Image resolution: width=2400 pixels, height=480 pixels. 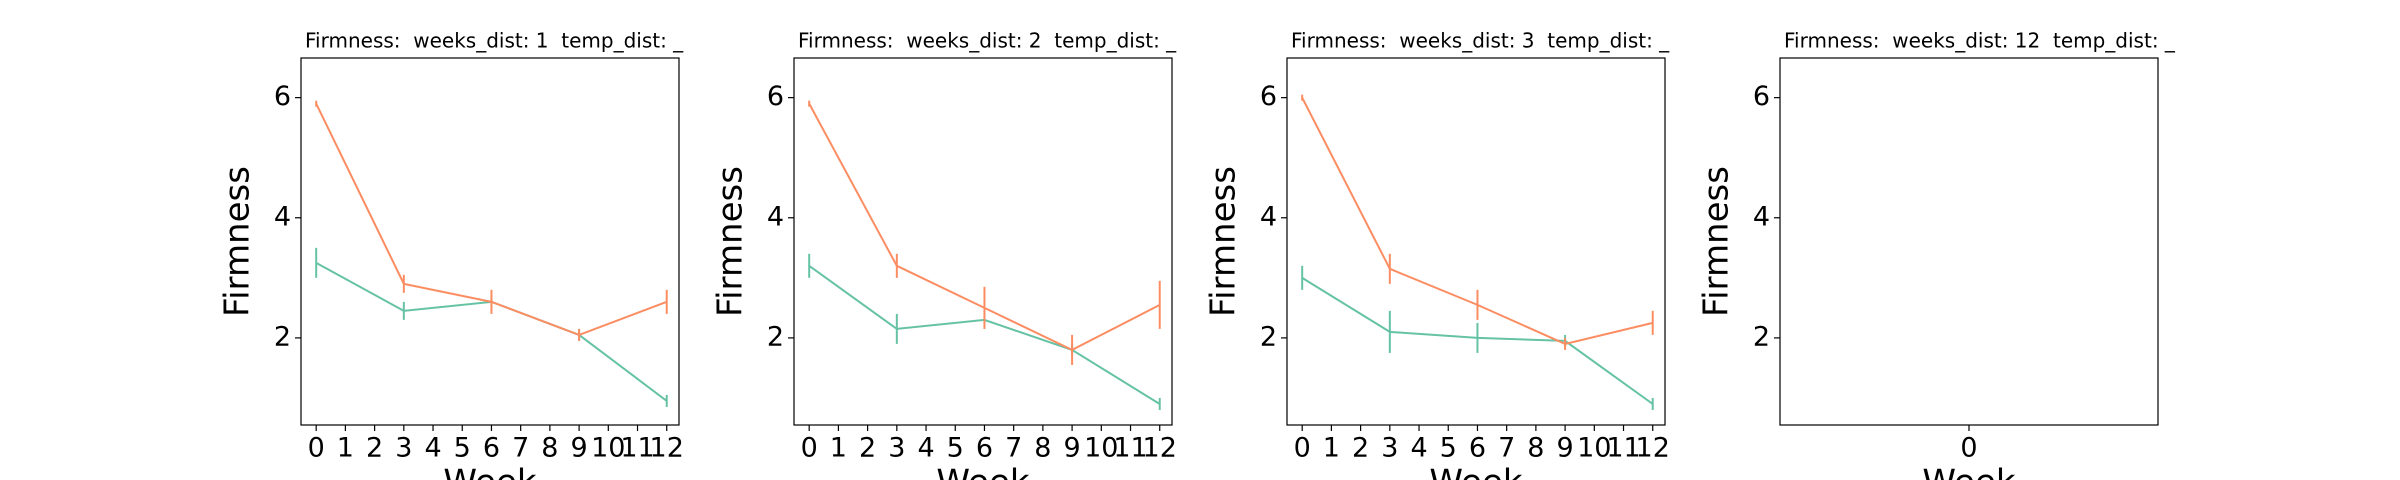 What do you see at coordinates (1980, 41) in the screenshot?
I see `subplot-title: Firmness: weeks_dist: 12 temp_dist: _` at bounding box center [1980, 41].